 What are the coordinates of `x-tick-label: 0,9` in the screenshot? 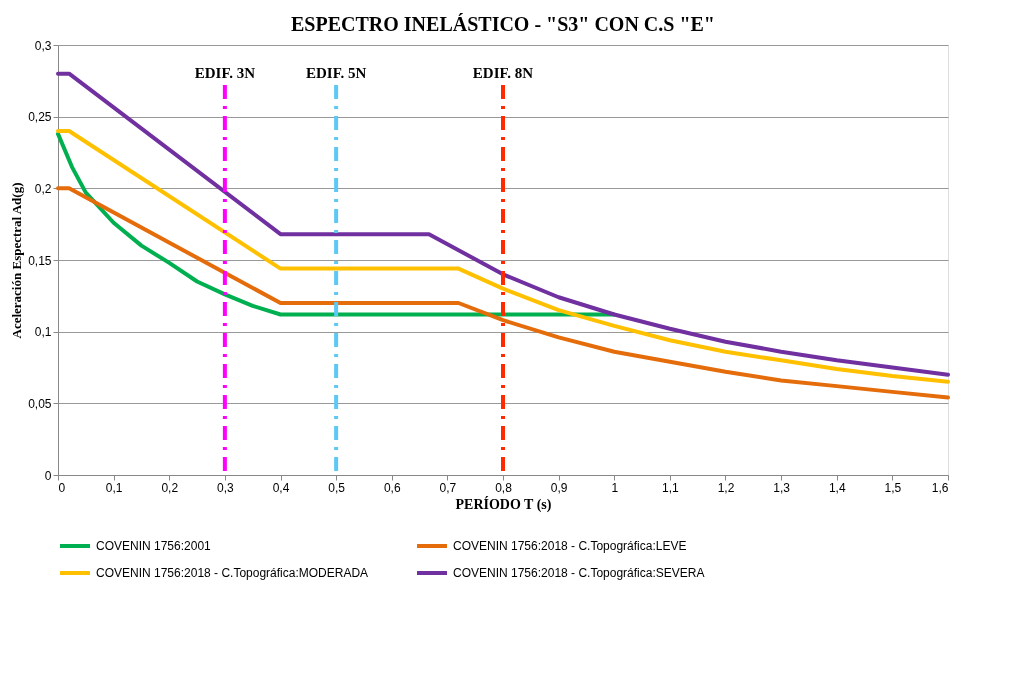 It's located at (559, 487).